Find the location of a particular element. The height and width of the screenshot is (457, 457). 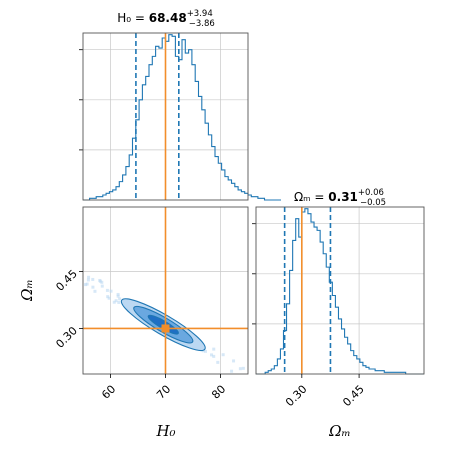

om-x-tick-label: 0.30 is located at coordinates (296, 396).